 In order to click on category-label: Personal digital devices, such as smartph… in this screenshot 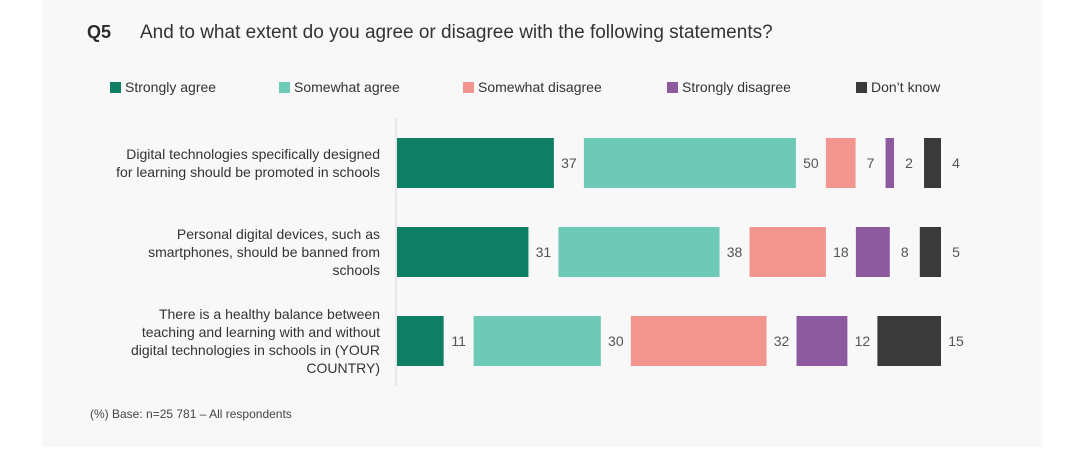, I will do `click(230, 252)`.